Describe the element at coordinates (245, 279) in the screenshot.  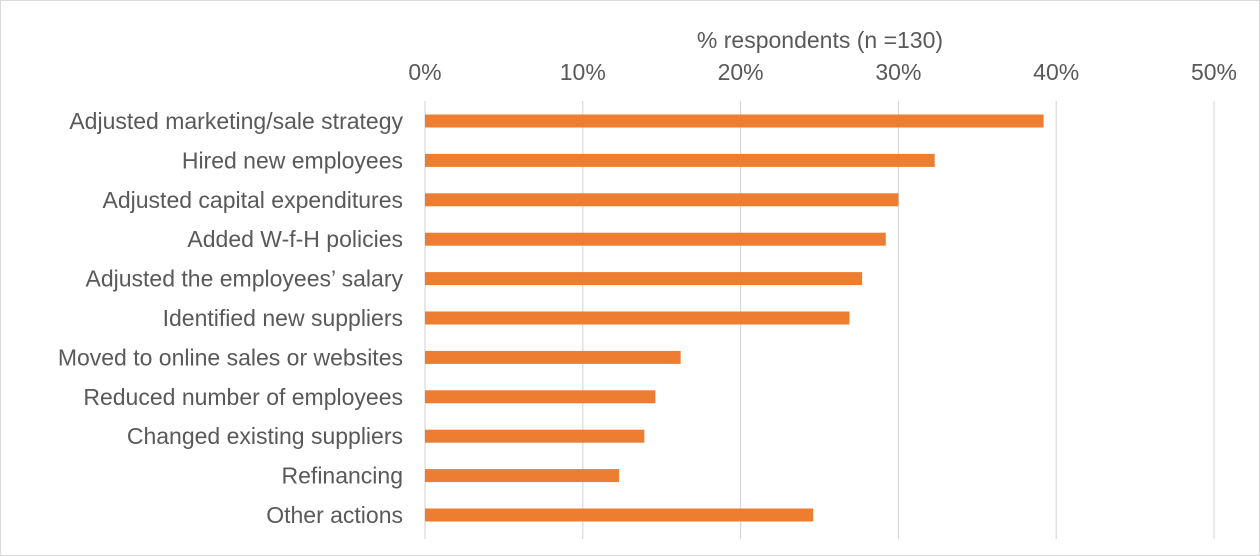
I see `category-label: Adjusted the employees’ salary` at that location.